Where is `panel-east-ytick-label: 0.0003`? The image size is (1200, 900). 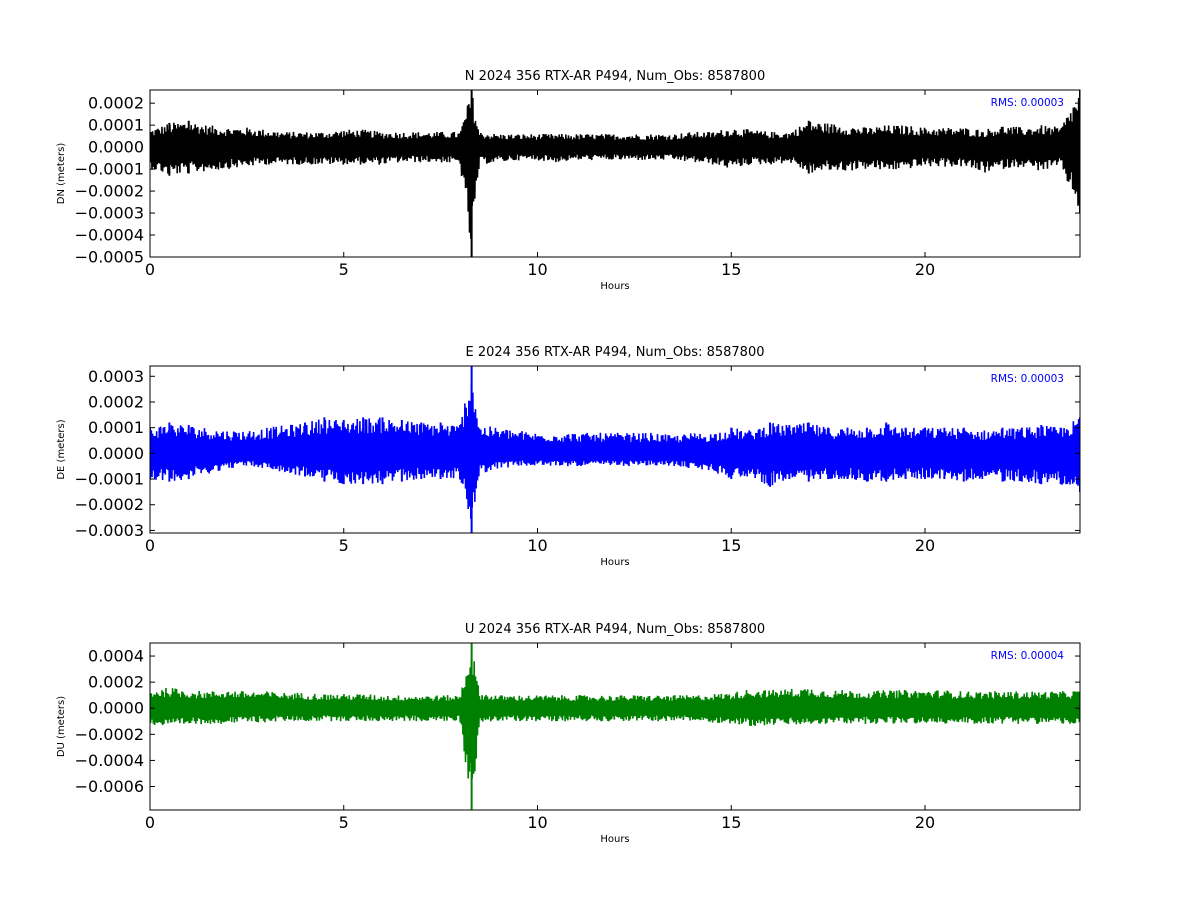
panel-east-ytick-label: 0.0003 is located at coordinates (116, 376).